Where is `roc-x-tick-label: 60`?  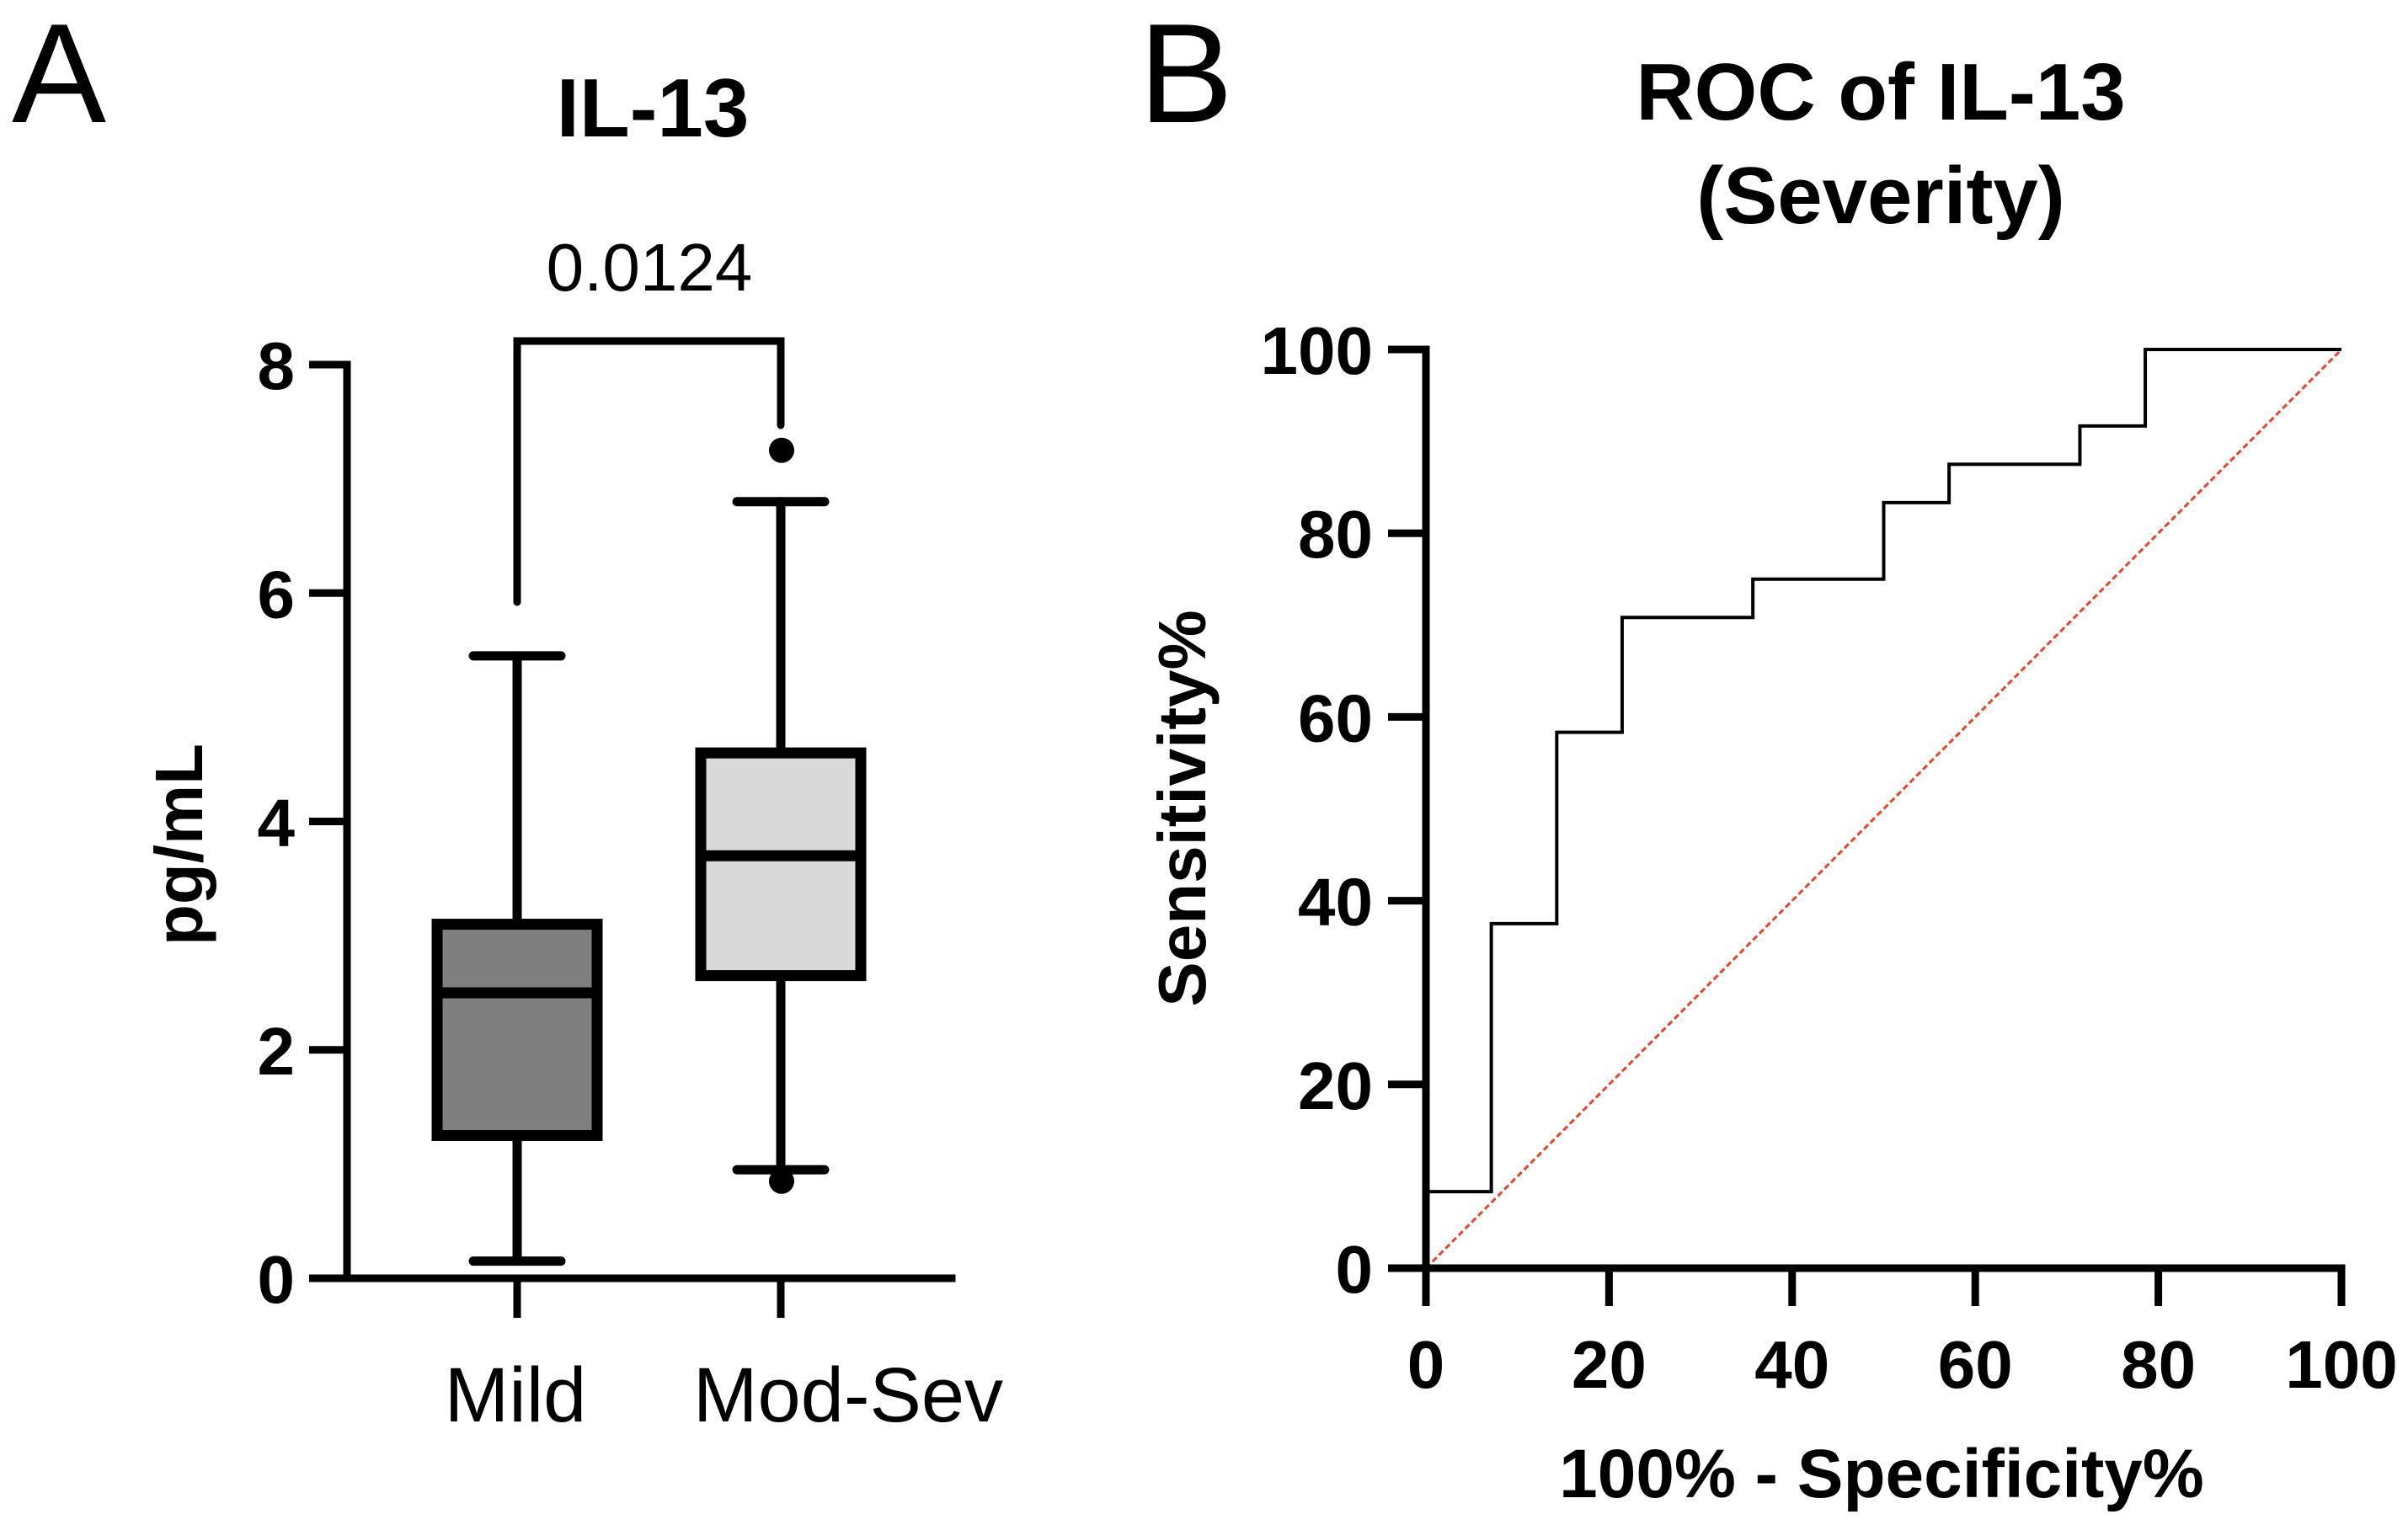
roc-x-tick-label: 60 is located at coordinates (1975, 1364).